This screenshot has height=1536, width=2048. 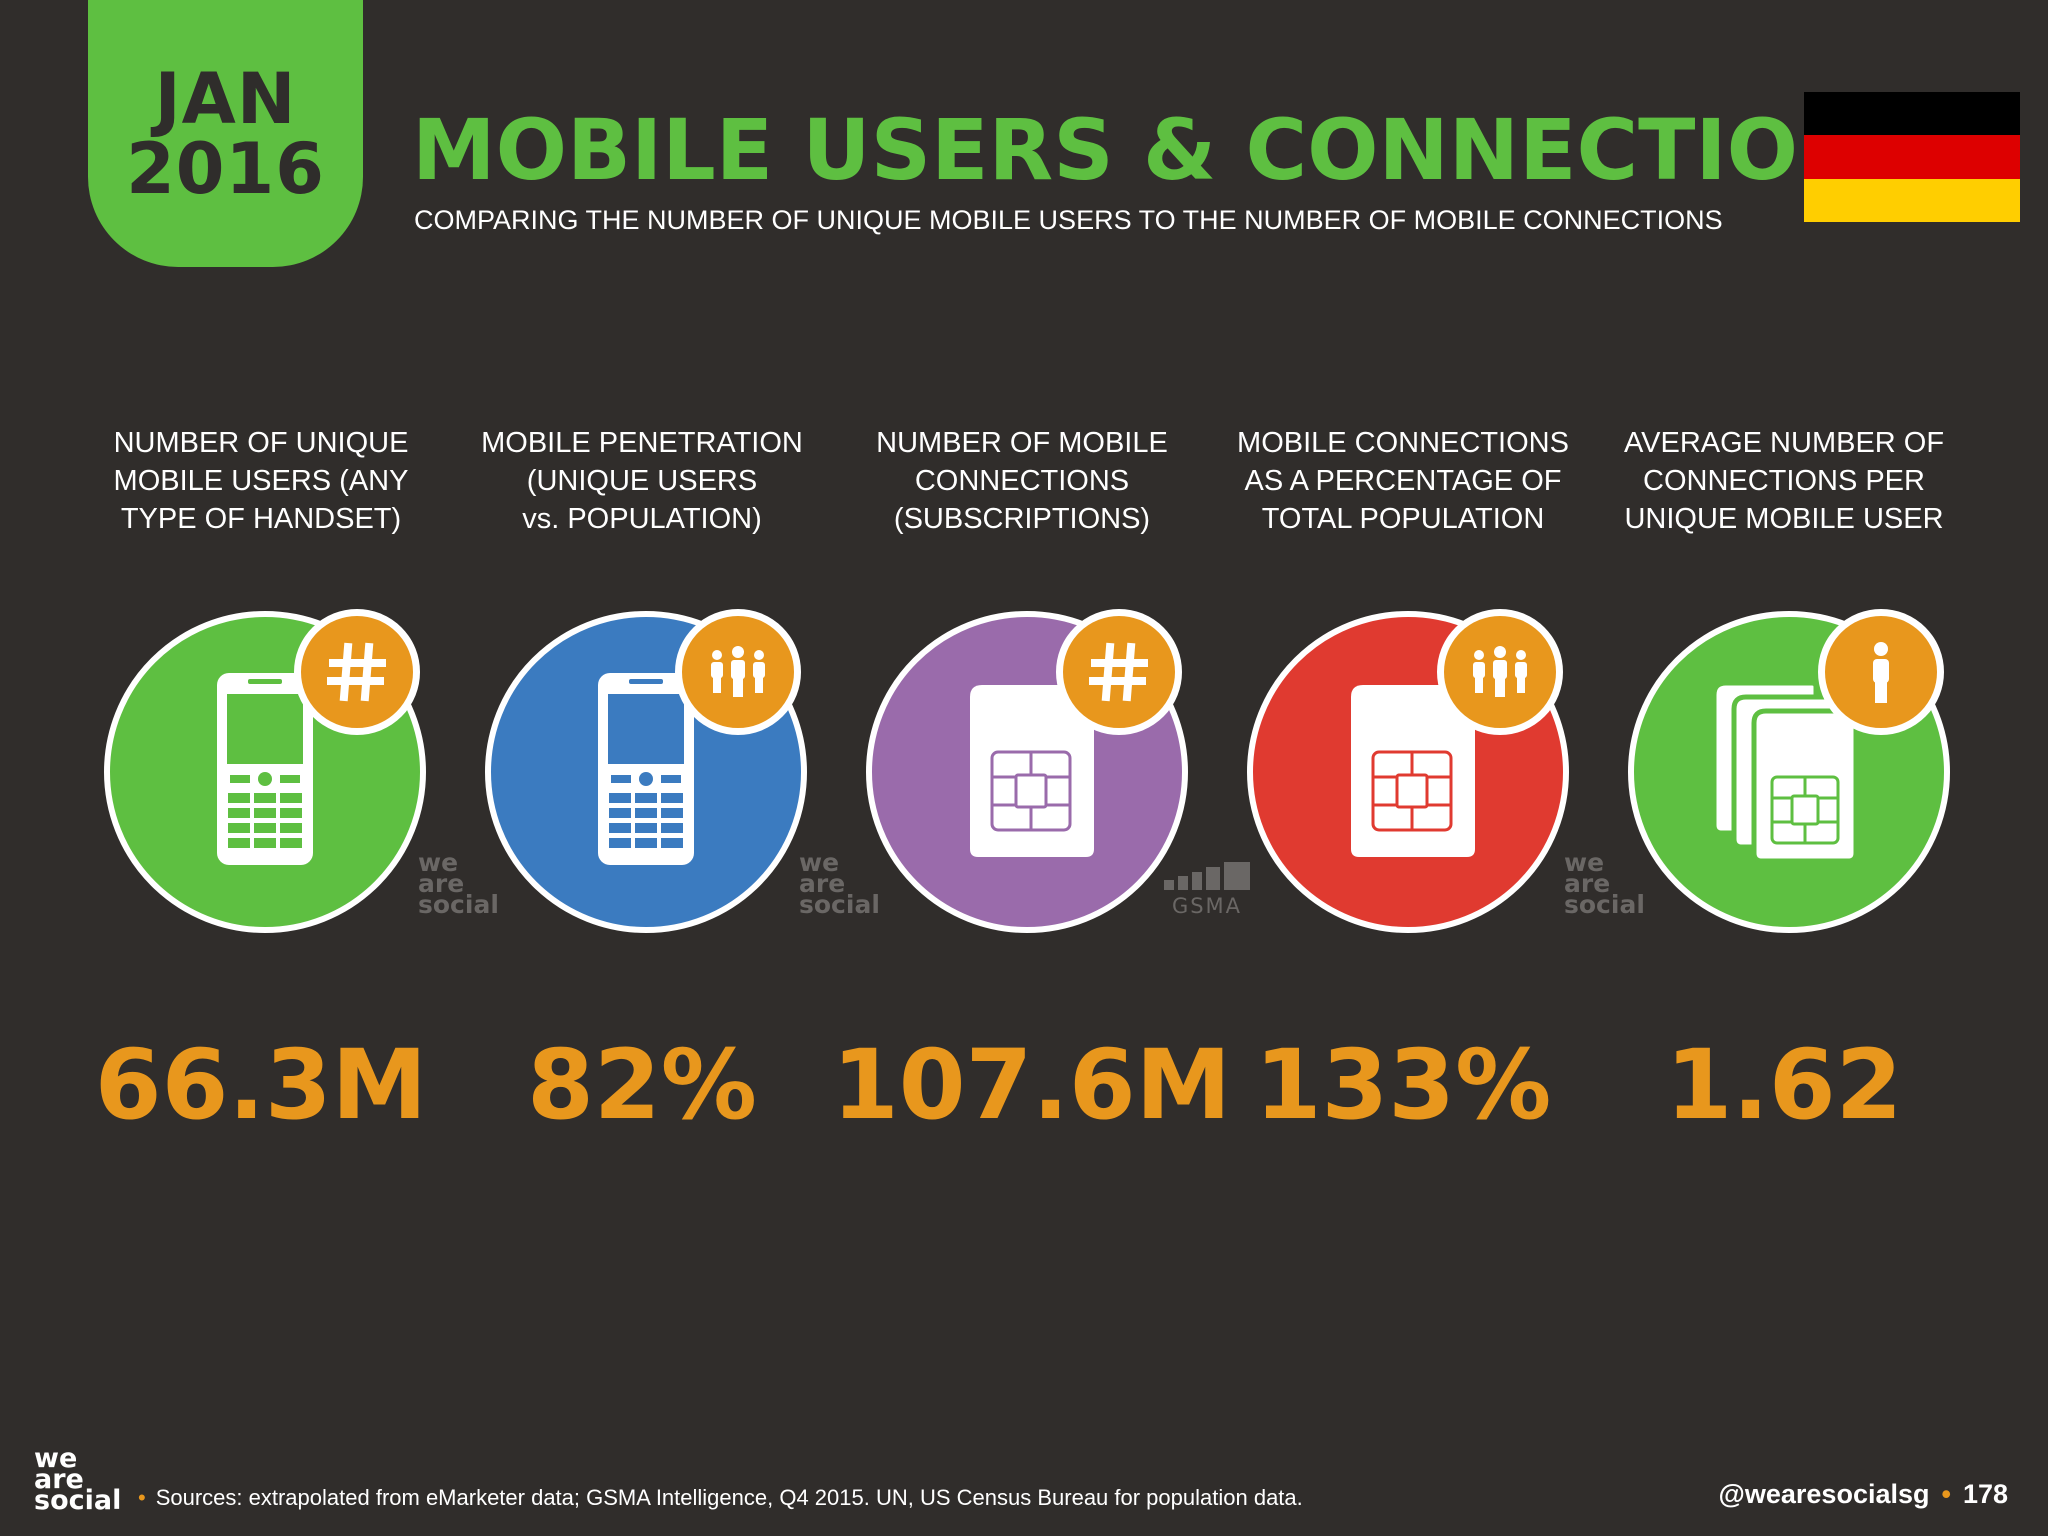 I want to click on stat-circle-unique-users, so click(x=265, y=771).